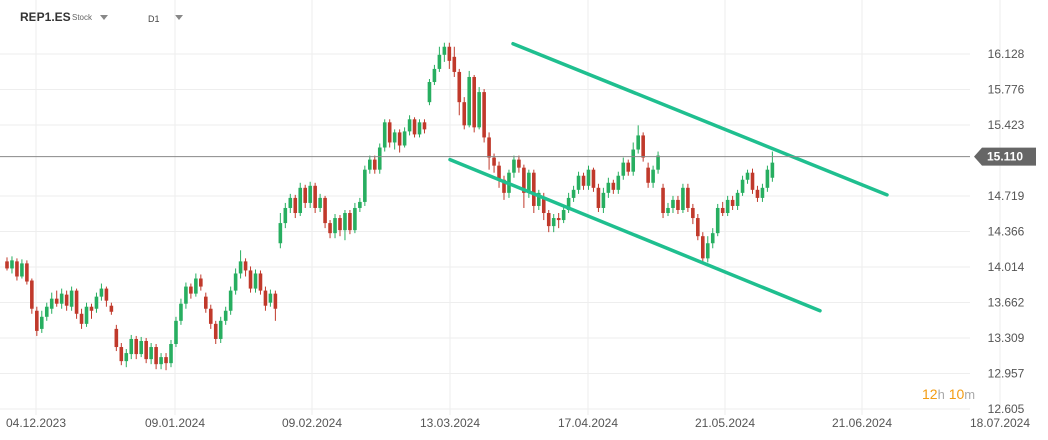 The image size is (1048, 440). I want to click on symbol-type-label: Stock, so click(82, 17).